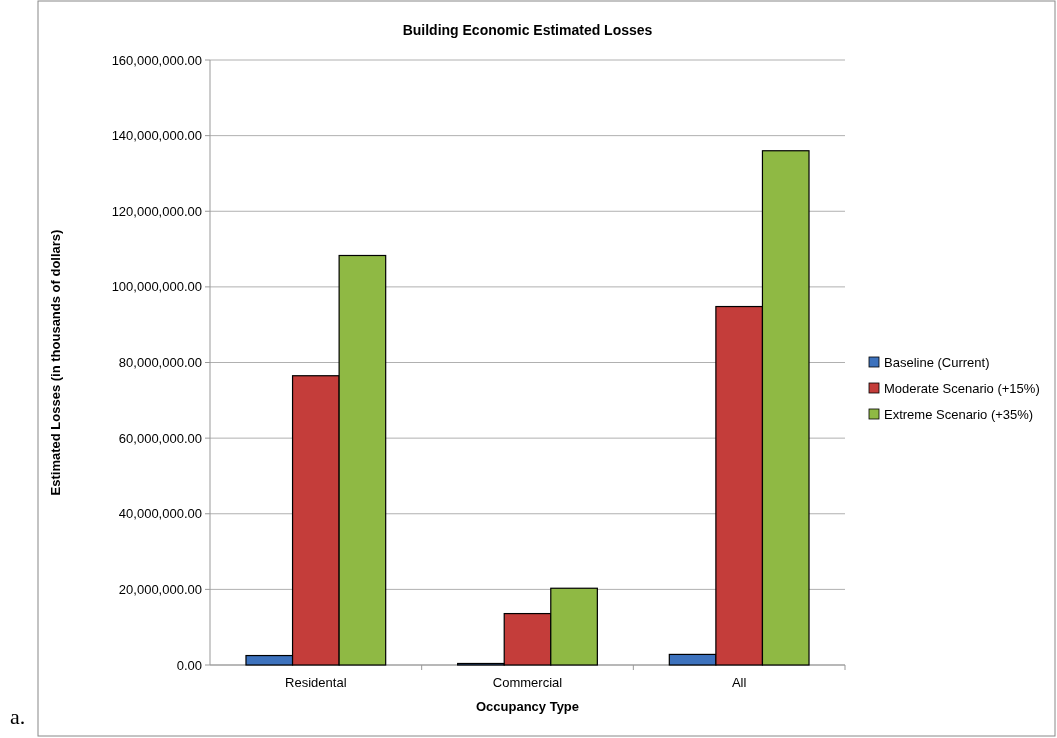 Image resolution: width=1057 pixels, height=738 pixels. Describe the element at coordinates (527, 682) in the screenshot. I see `x-tick-label: Commercial` at that location.